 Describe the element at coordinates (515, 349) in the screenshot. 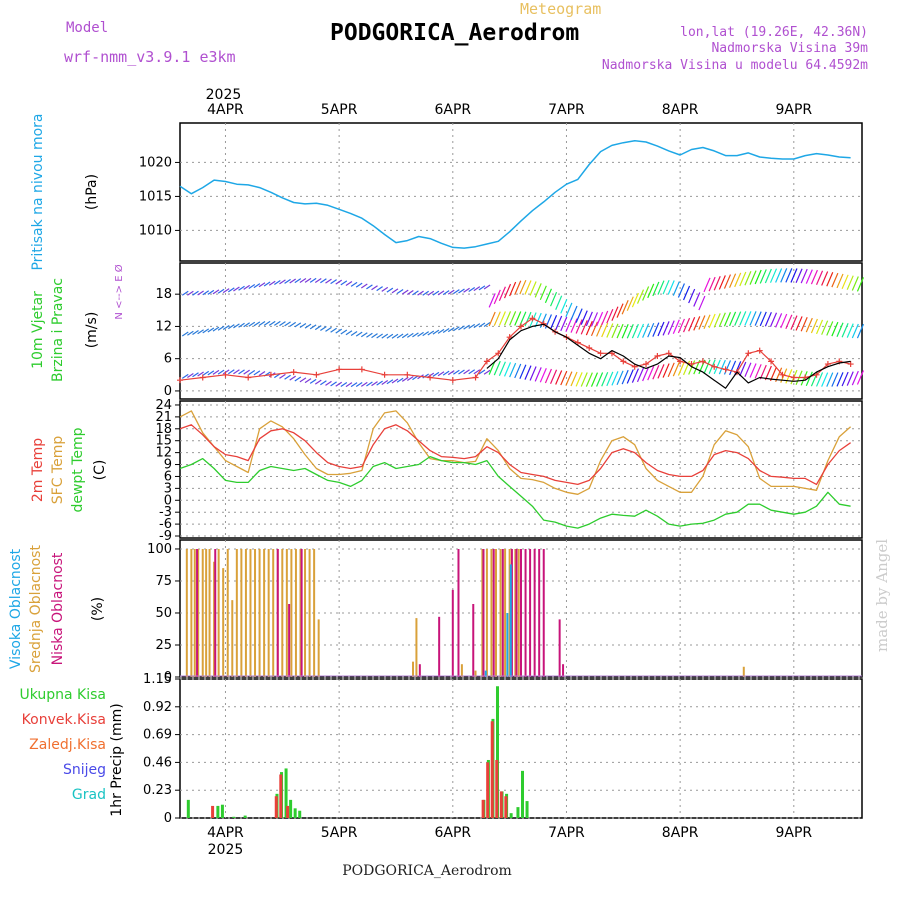

I see `wind-gust-line` at that location.